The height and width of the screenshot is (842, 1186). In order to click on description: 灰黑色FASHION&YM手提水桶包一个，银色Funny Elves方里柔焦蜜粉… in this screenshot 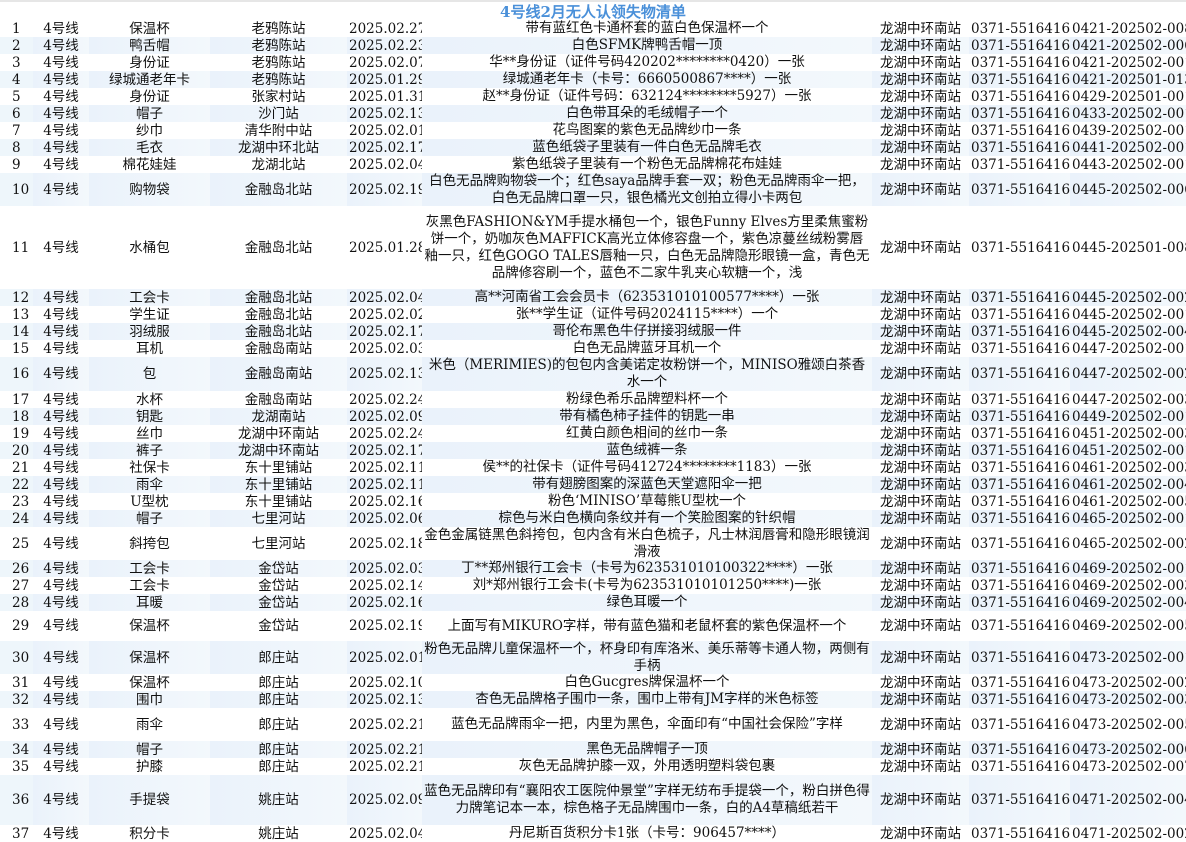, I will do `click(647, 247)`.